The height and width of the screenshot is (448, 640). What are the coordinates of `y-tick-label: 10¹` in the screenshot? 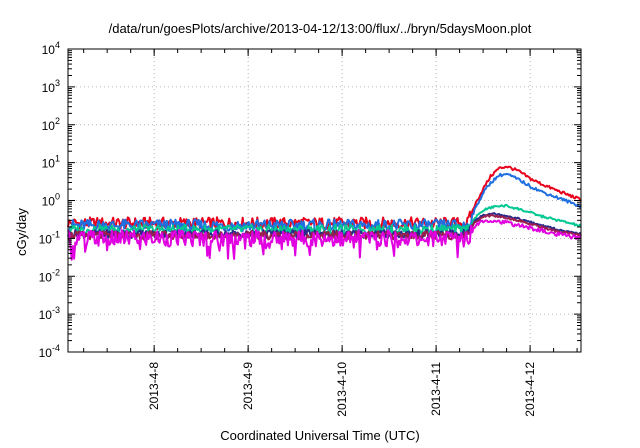 It's located at (51, 162).